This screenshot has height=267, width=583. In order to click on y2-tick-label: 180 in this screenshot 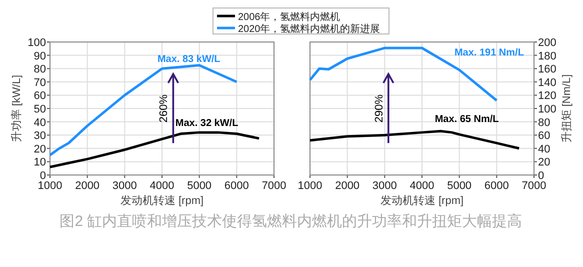, I will do `click(547, 56)`.